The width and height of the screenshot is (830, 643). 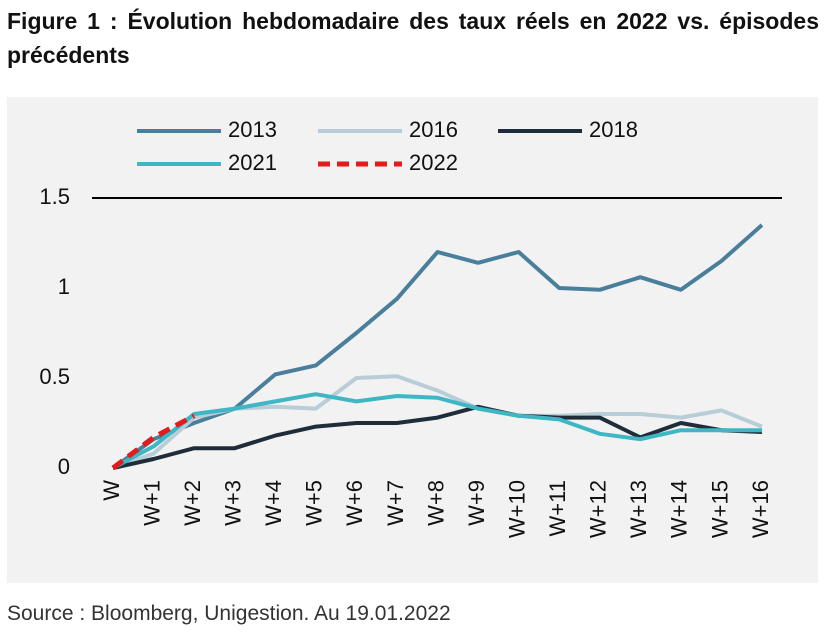 What do you see at coordinates (516, 509) in the screenshot?
I see `x-tick-label: W+10` at bounding box center [516, 509].